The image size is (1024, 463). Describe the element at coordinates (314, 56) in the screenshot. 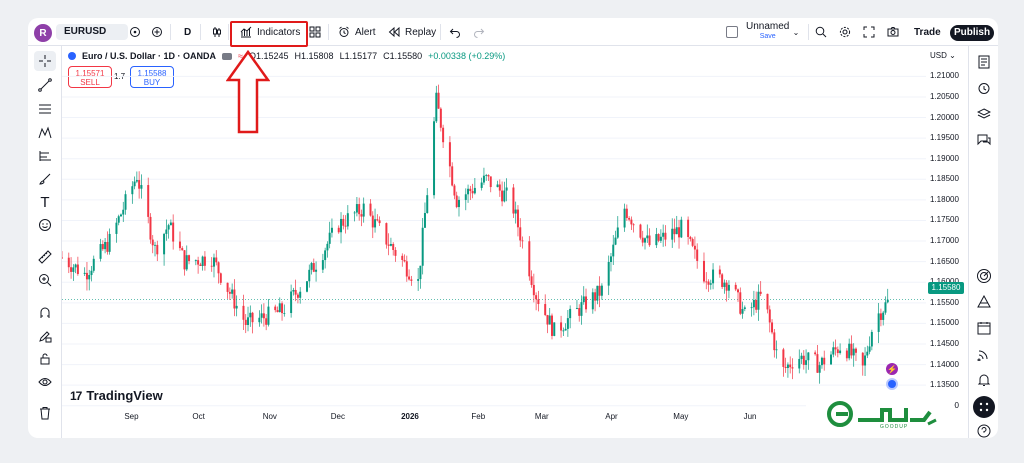

I see `legend-high: H1.15808` at that location.